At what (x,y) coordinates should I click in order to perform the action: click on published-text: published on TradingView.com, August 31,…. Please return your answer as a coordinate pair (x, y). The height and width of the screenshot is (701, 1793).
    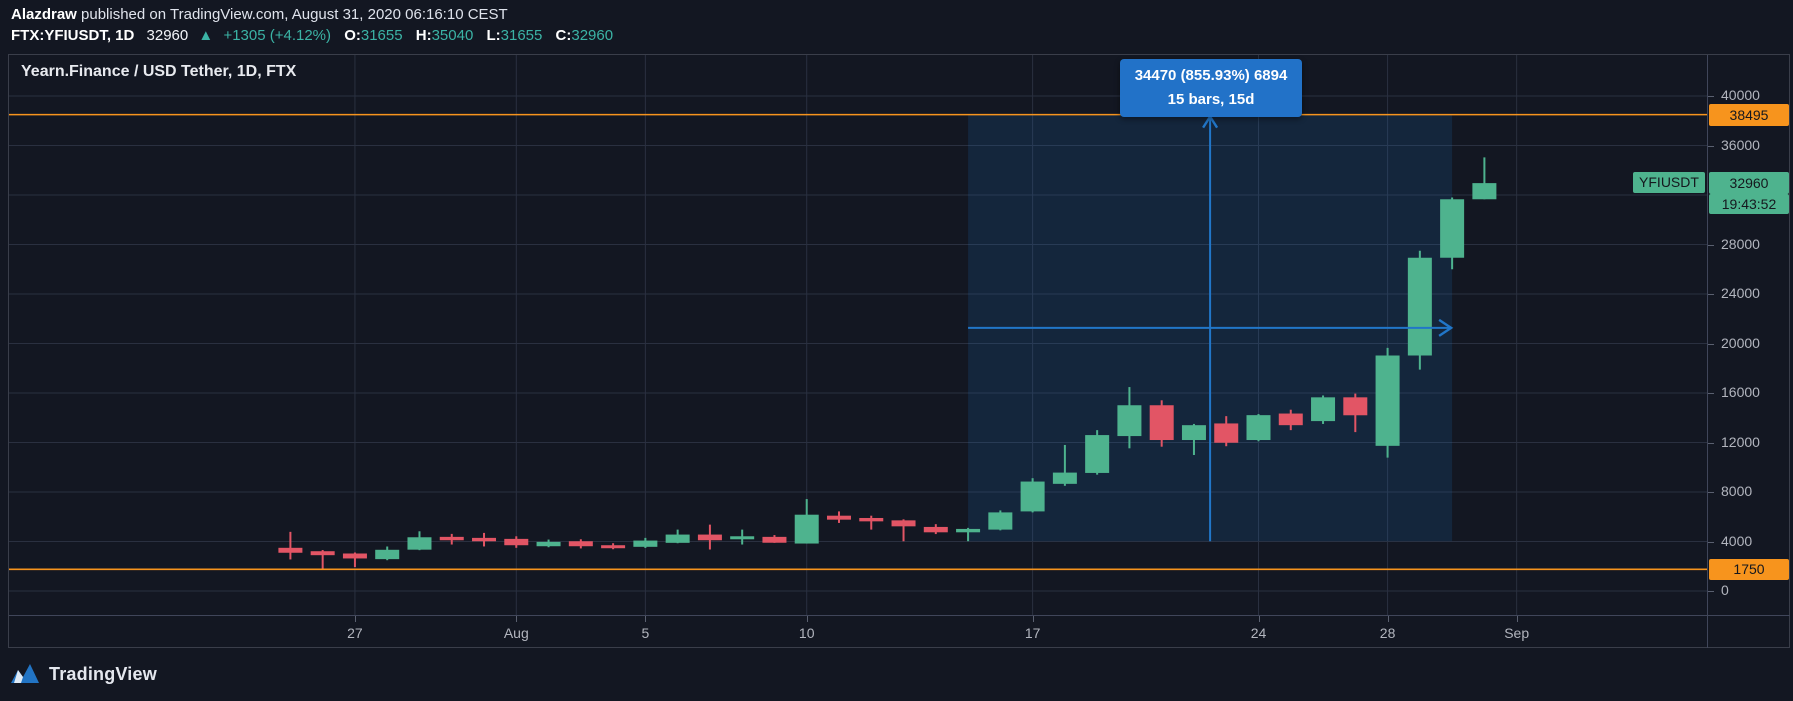
    Looking at the image, I should click on (292, 14).